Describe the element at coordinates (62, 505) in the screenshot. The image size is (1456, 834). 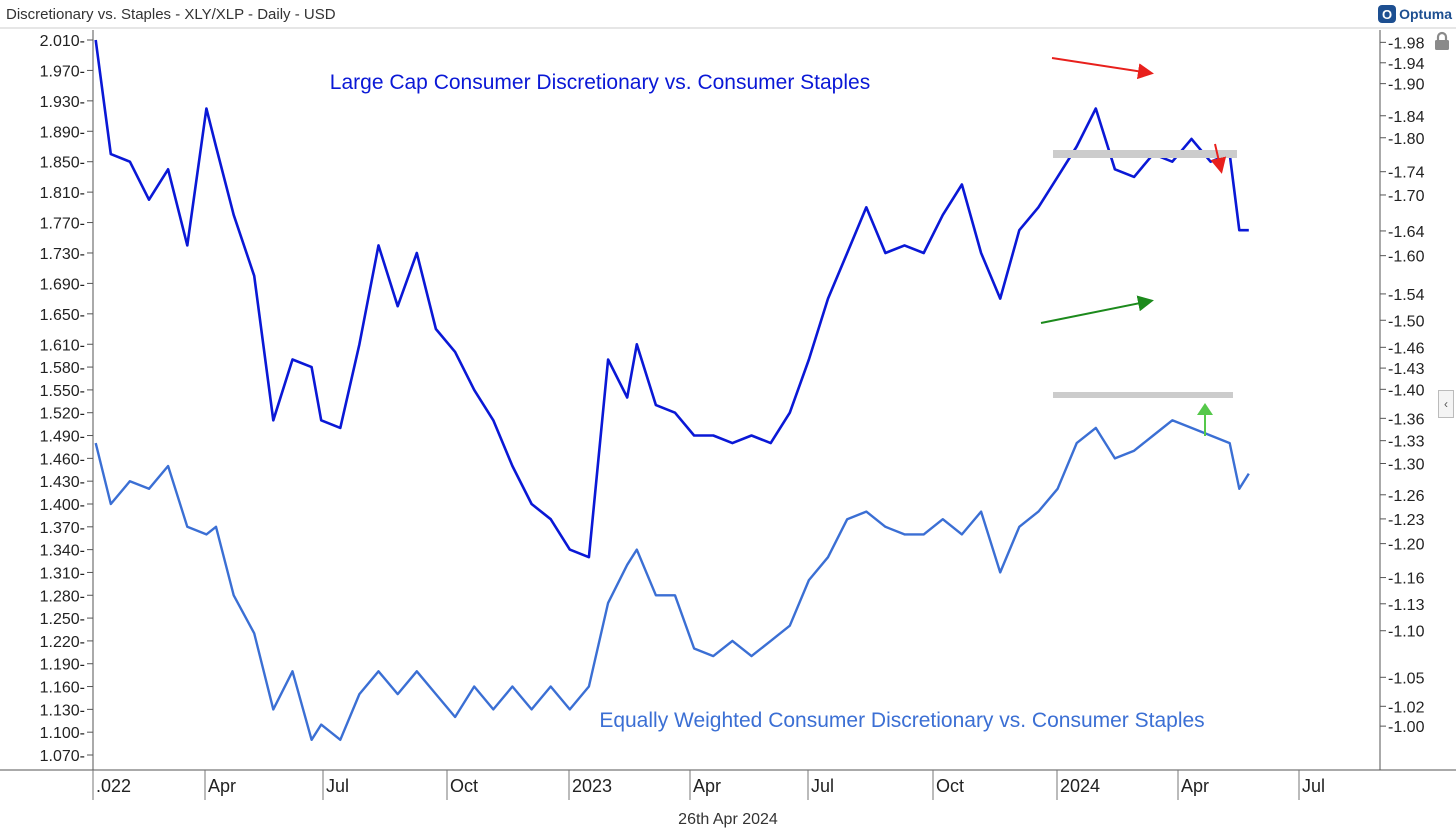
I see `left-tick-label: 1.400-` at that location.